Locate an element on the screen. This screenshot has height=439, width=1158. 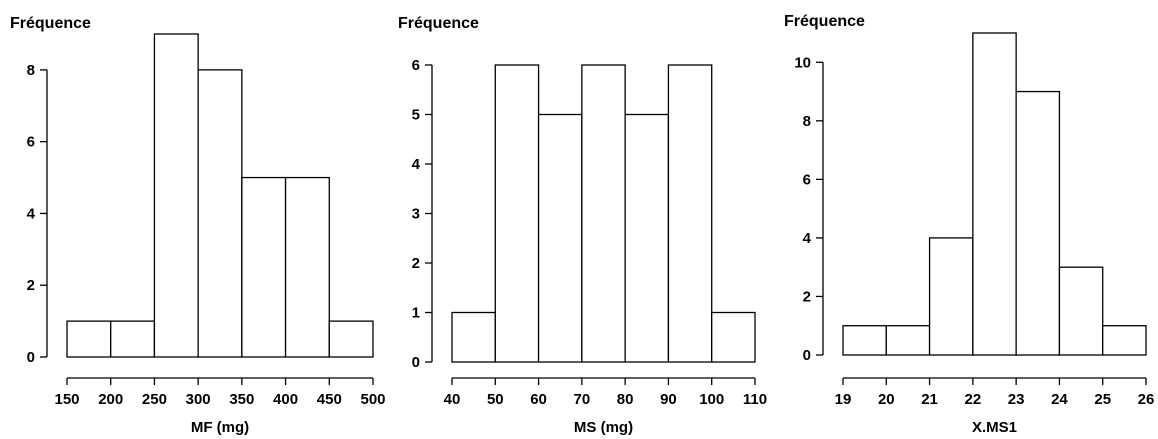
x-tick-label: 90 is located at coordinates (668, 399).